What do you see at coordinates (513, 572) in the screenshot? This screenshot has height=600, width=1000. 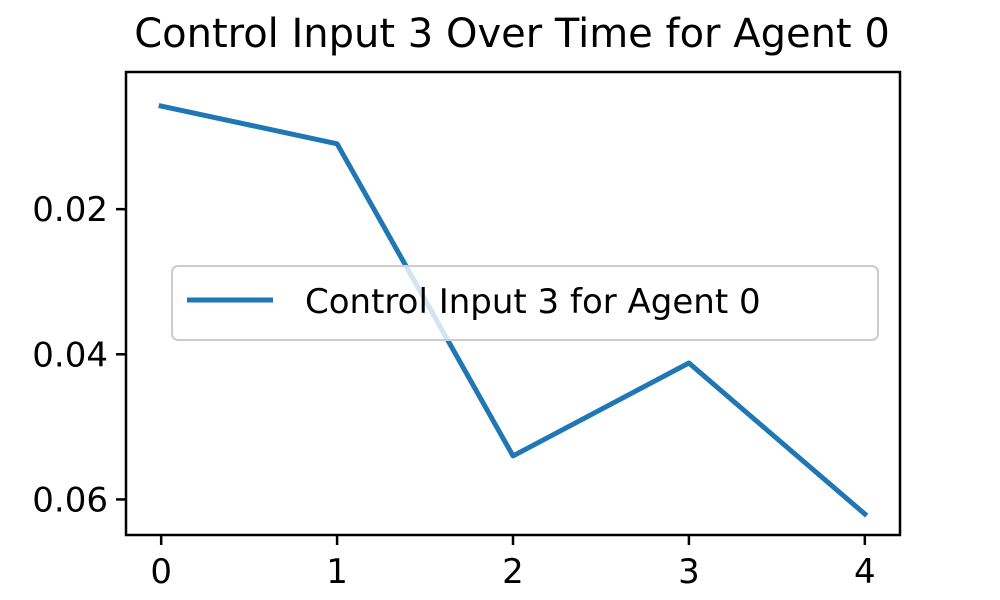 I see `x-tick-label: 2` at bounding box center [513, 572].